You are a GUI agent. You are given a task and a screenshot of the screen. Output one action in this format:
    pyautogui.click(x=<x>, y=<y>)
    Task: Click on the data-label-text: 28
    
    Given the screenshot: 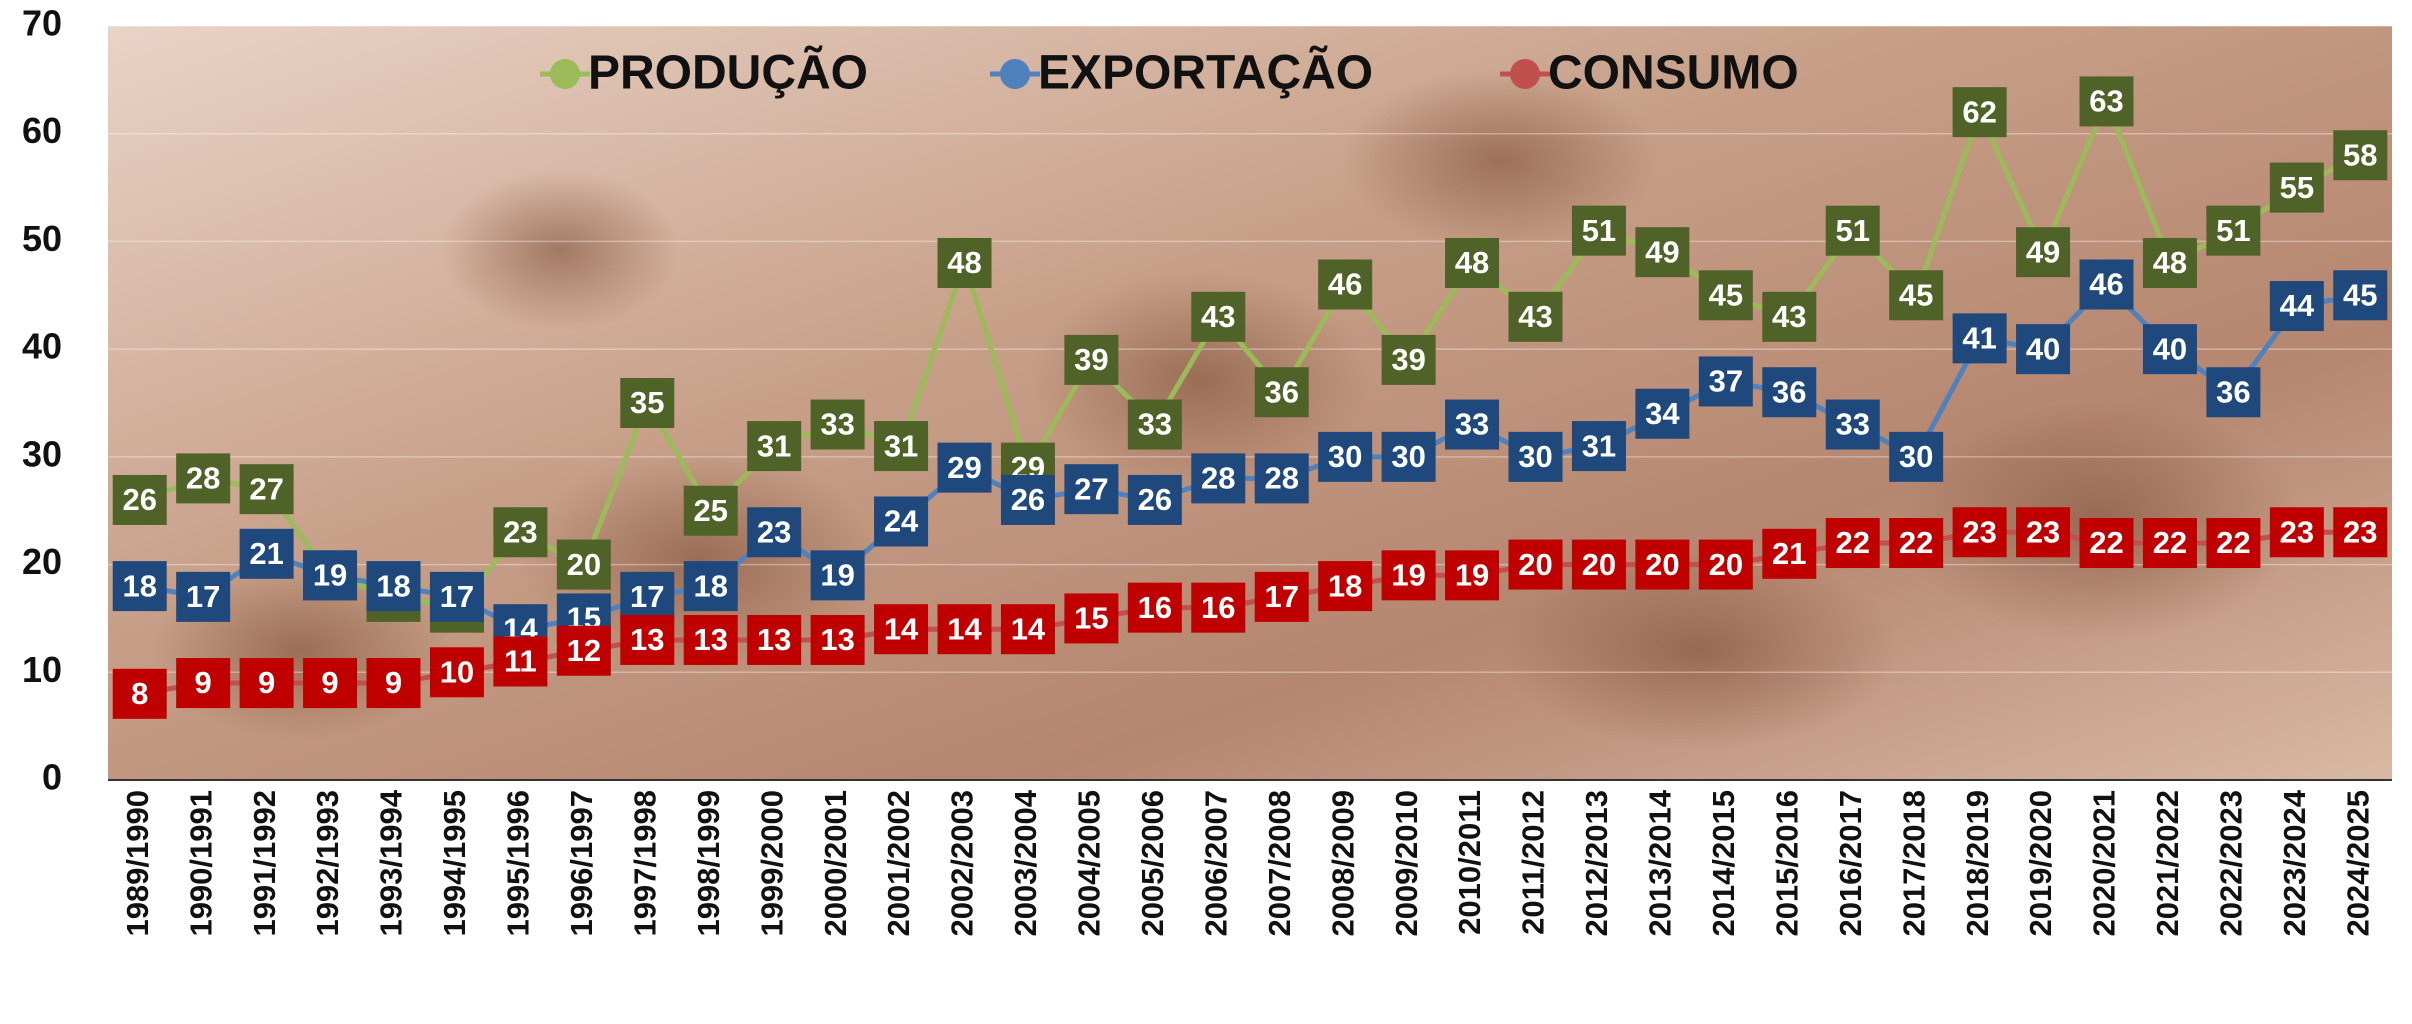 What is the action you would take?
    pyautogui.click(x=203, y=478)
    